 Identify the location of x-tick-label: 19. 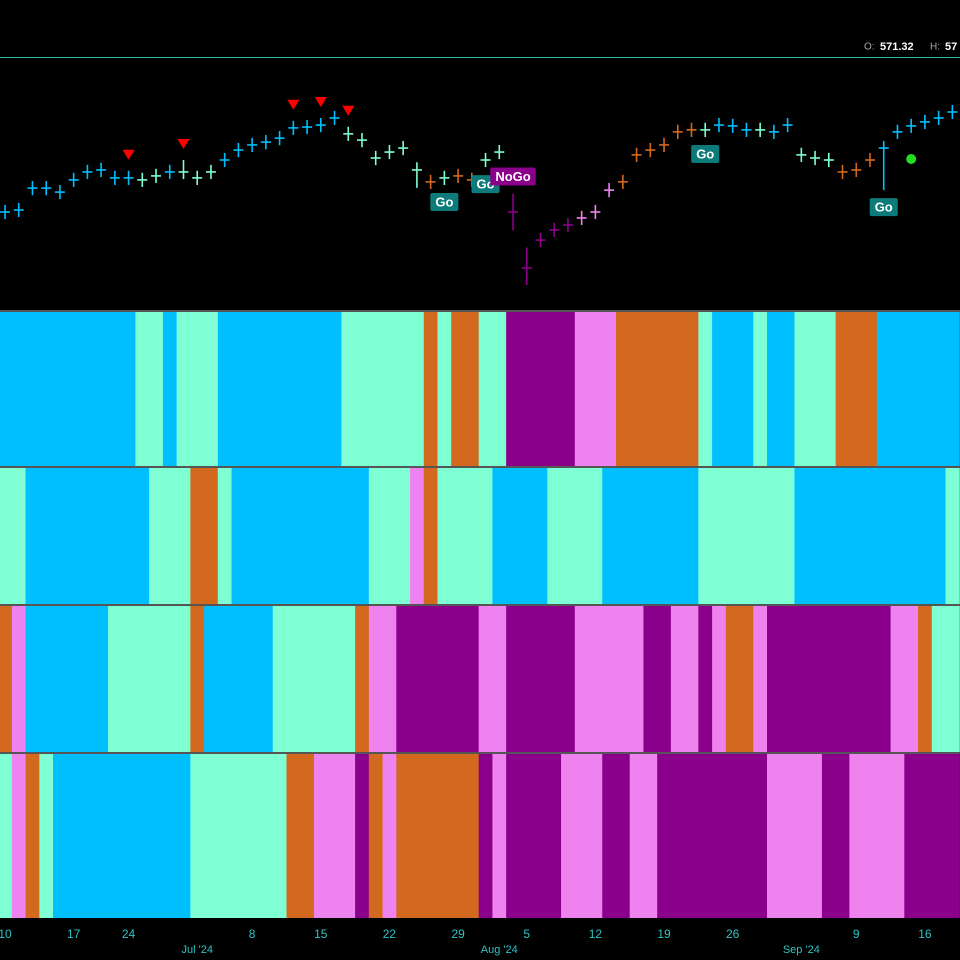
(664, 934).